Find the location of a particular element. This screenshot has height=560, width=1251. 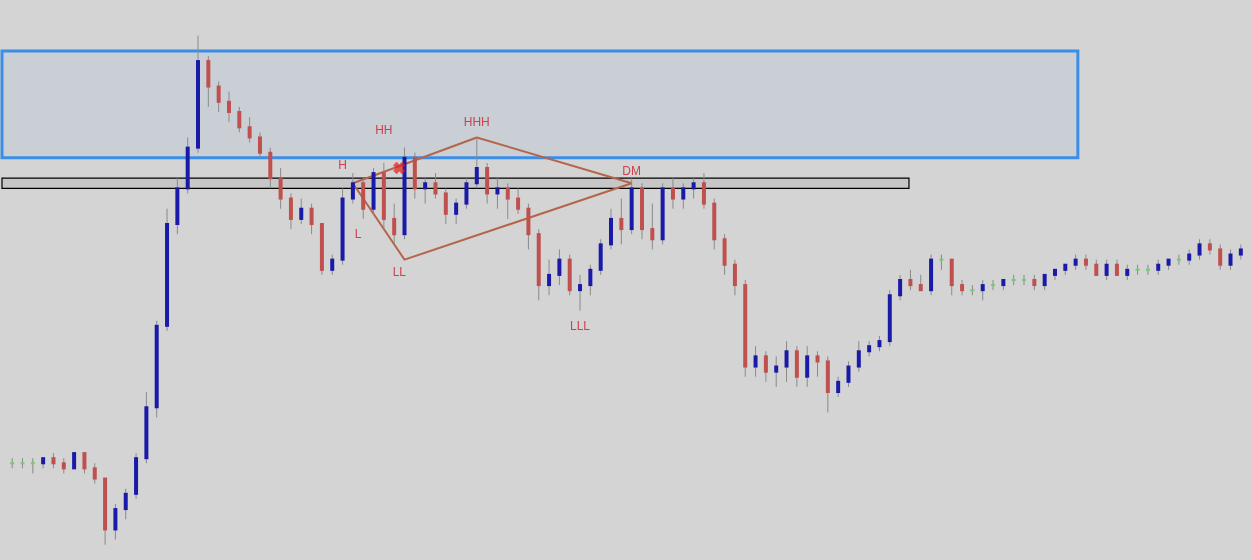

annotation: DM is located at coordinates (631, 170).